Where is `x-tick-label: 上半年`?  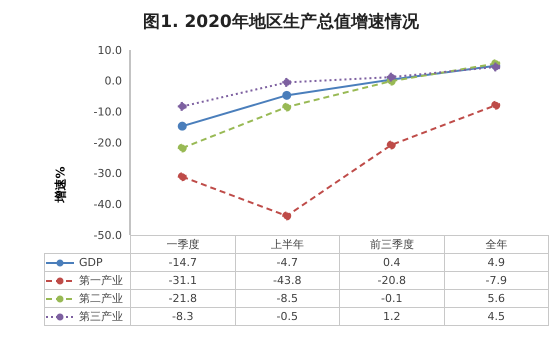 x-tick-label: 上半年 is located at coordinates (287, 245).